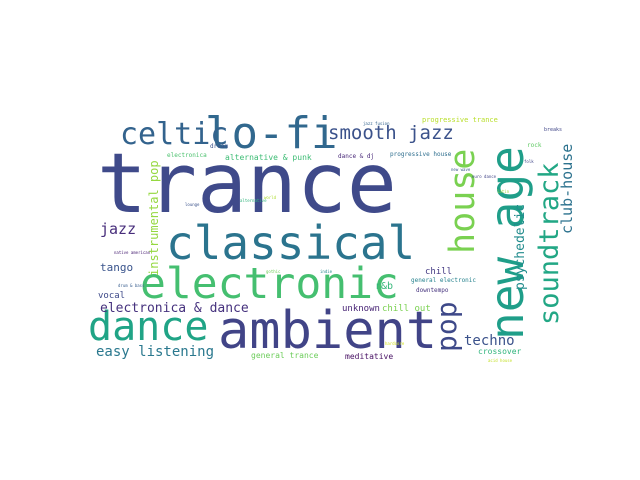 The image size is (640, 480). What do you see at coordinates (174, 308) in the screenshot?
I see `word-electronica-dance: electronica & dance` at bounding box center [174, 308].